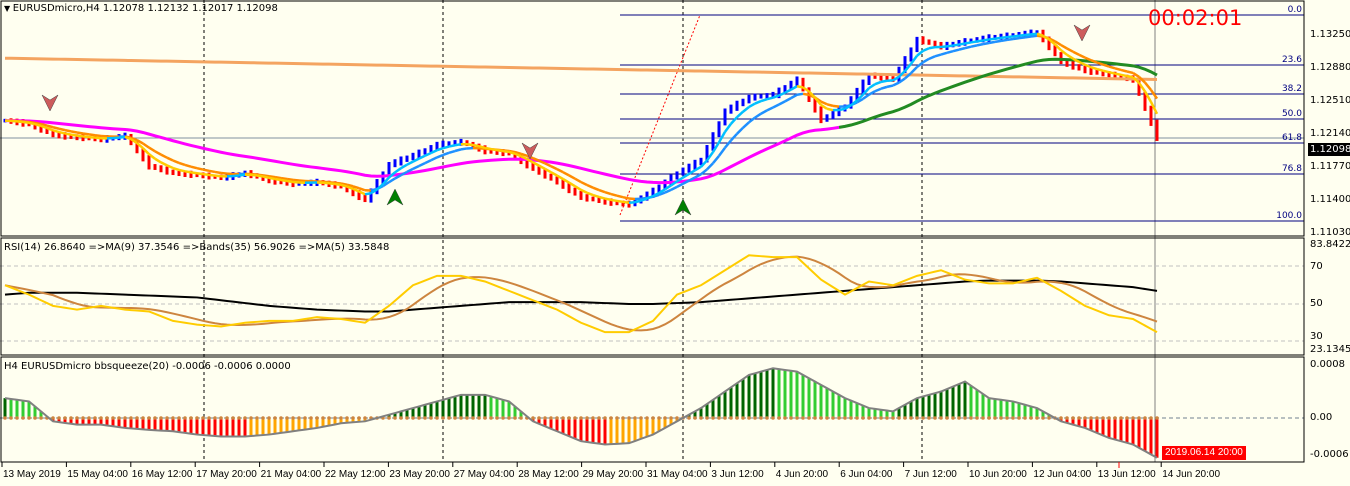 This screenshot has height=486, width=1350. I want to click on time-axis-label: 16 May 12:00, so click(162, 474).